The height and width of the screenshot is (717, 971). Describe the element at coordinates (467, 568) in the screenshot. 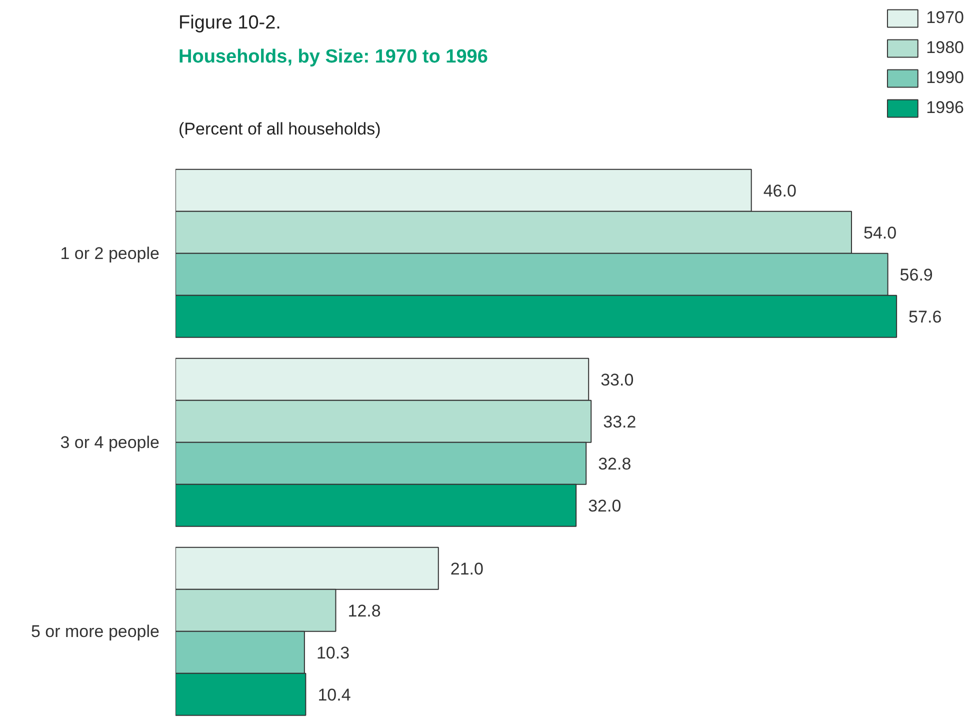

I see `data-label: 21.0` at that location.